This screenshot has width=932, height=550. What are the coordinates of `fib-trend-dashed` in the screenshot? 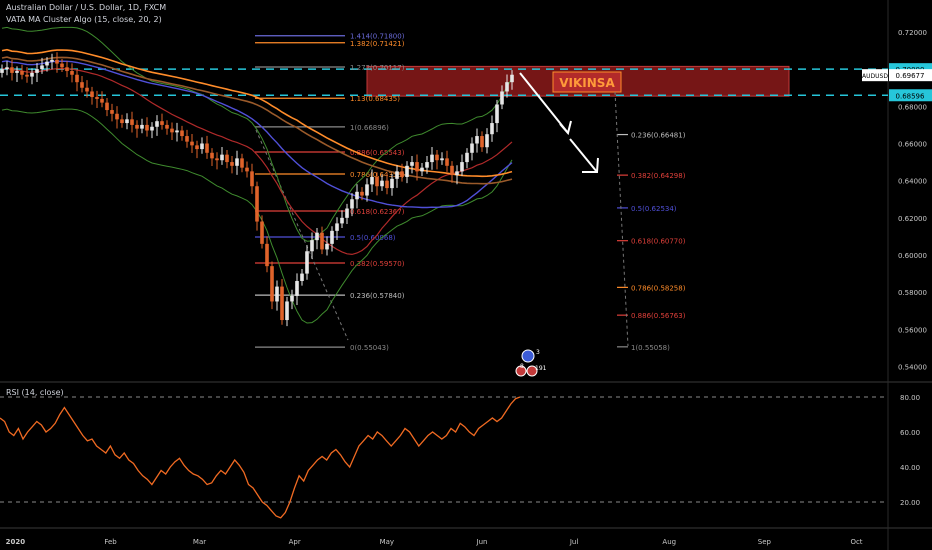 It's located at (302, 235).